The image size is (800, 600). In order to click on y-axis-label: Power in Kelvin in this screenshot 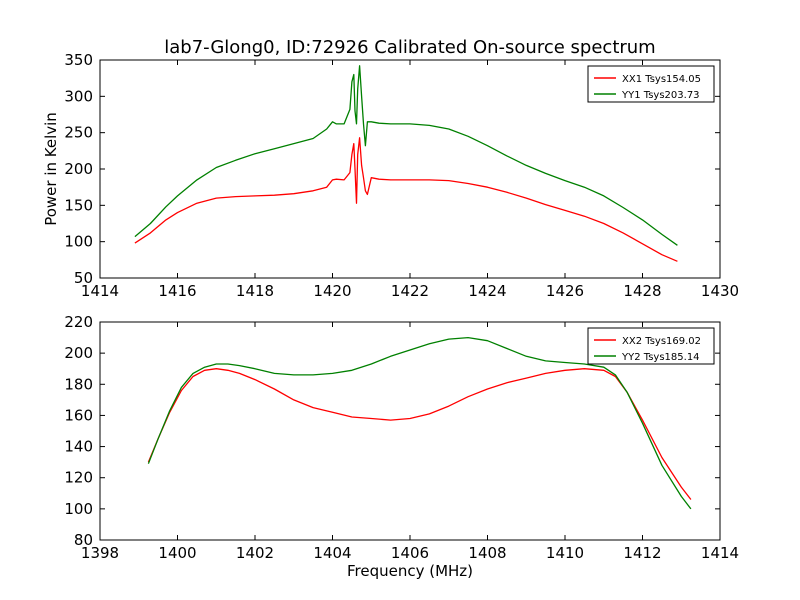, I will do `click(51, 169)`.